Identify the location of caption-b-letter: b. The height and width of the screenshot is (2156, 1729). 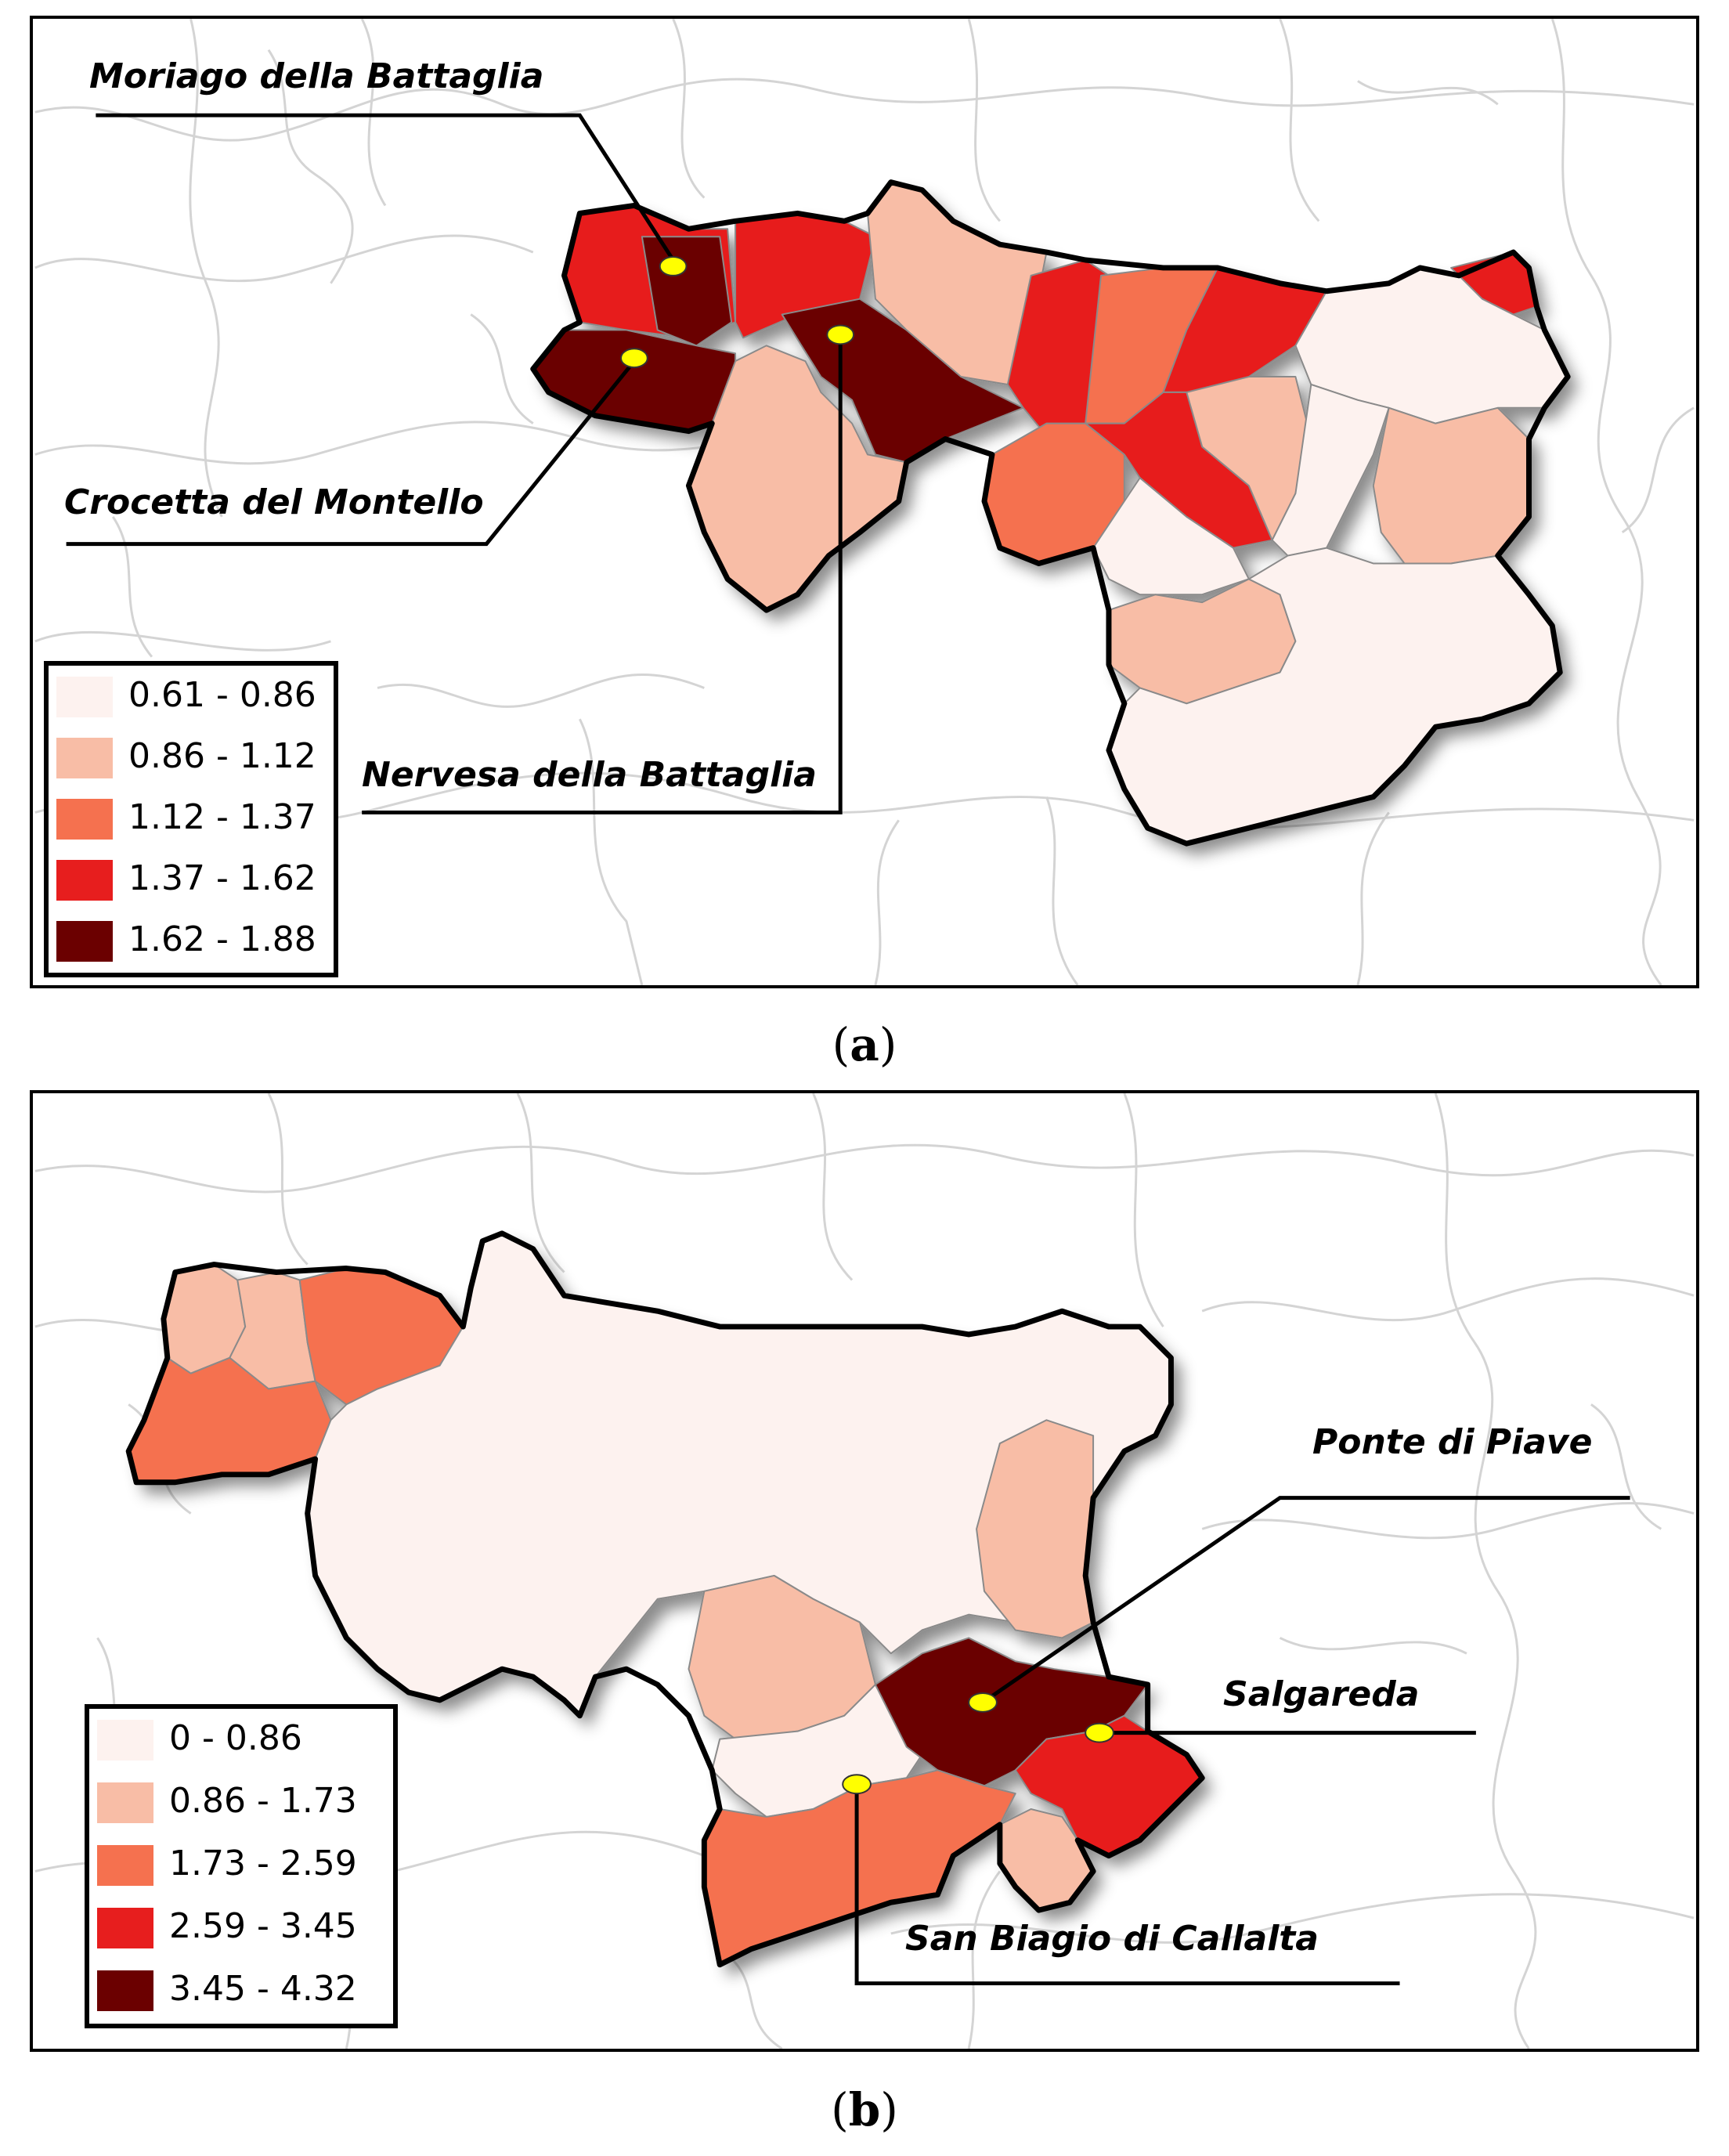
(864, 2110).